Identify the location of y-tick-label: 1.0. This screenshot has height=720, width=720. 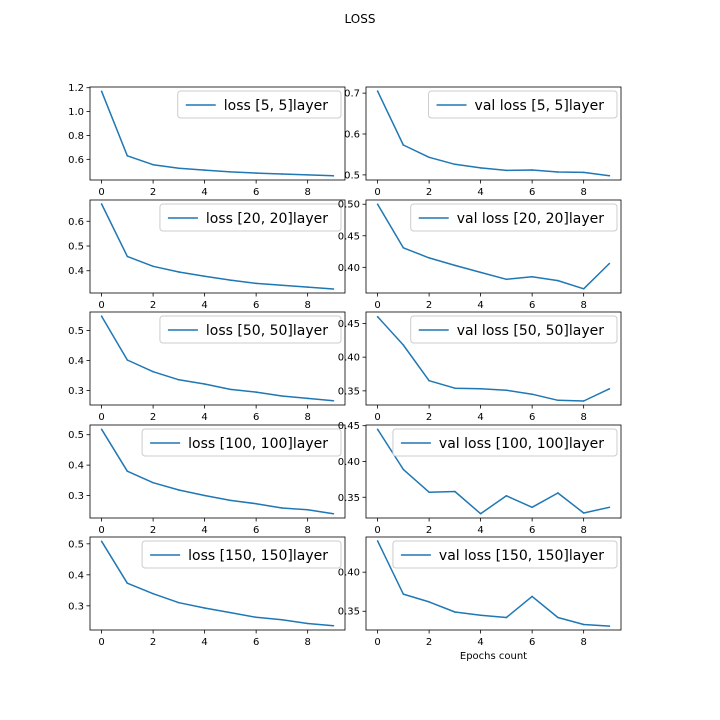
(76, 112).